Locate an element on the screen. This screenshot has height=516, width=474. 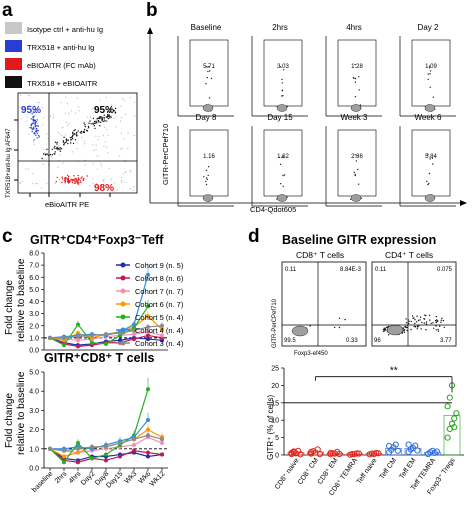
y-tick-label: 10 is located at coordinates (275, 421).